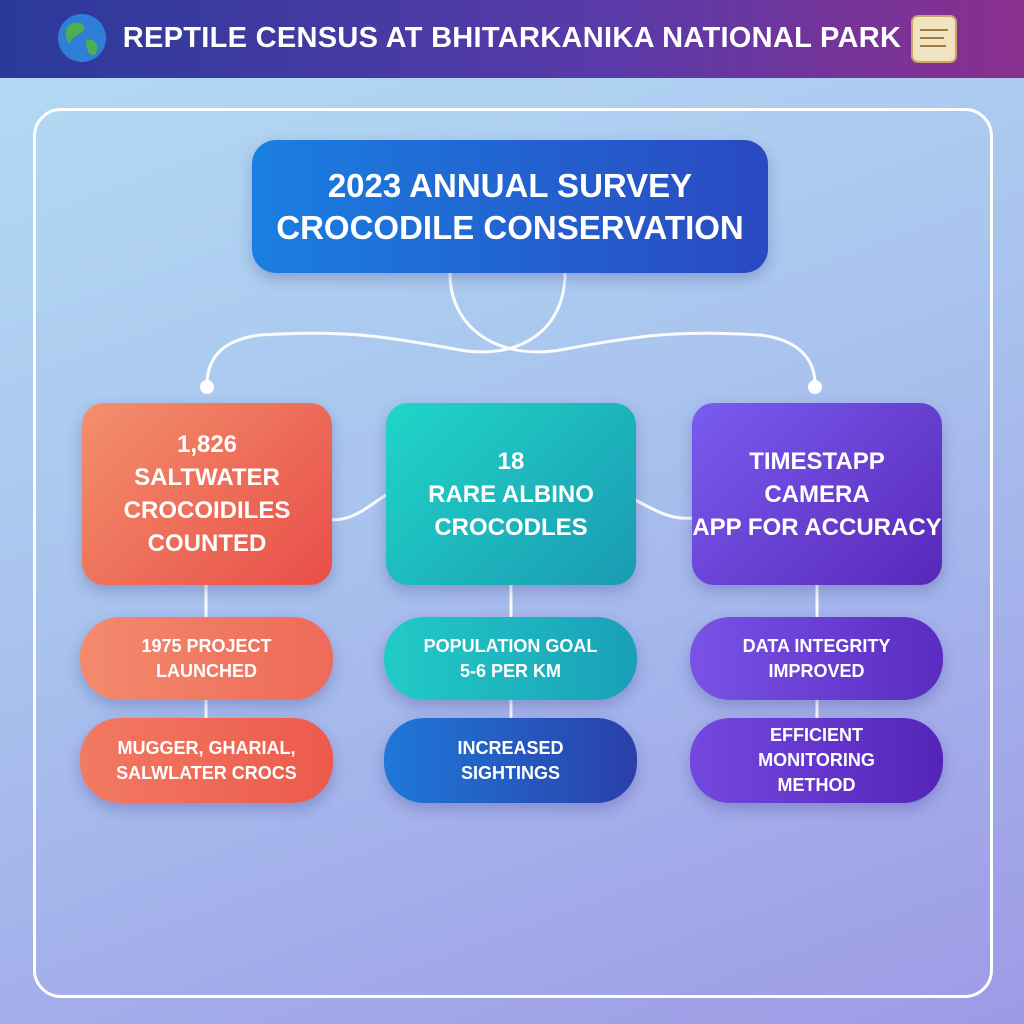 This screenshot has width=1024, height=1024. Describe the element at coordinates (207, 543) in the screenshot. I see `text-line: COUNTED` at that location.